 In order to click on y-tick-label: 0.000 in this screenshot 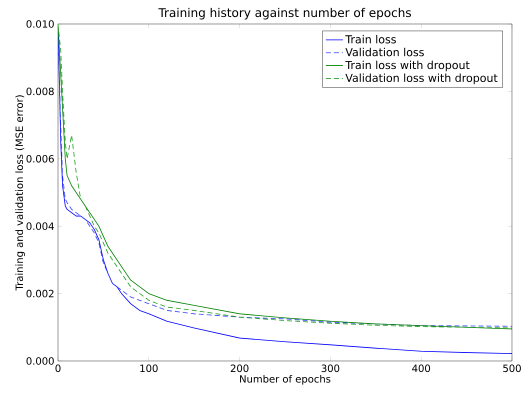, I will do `click(40, 361)`.